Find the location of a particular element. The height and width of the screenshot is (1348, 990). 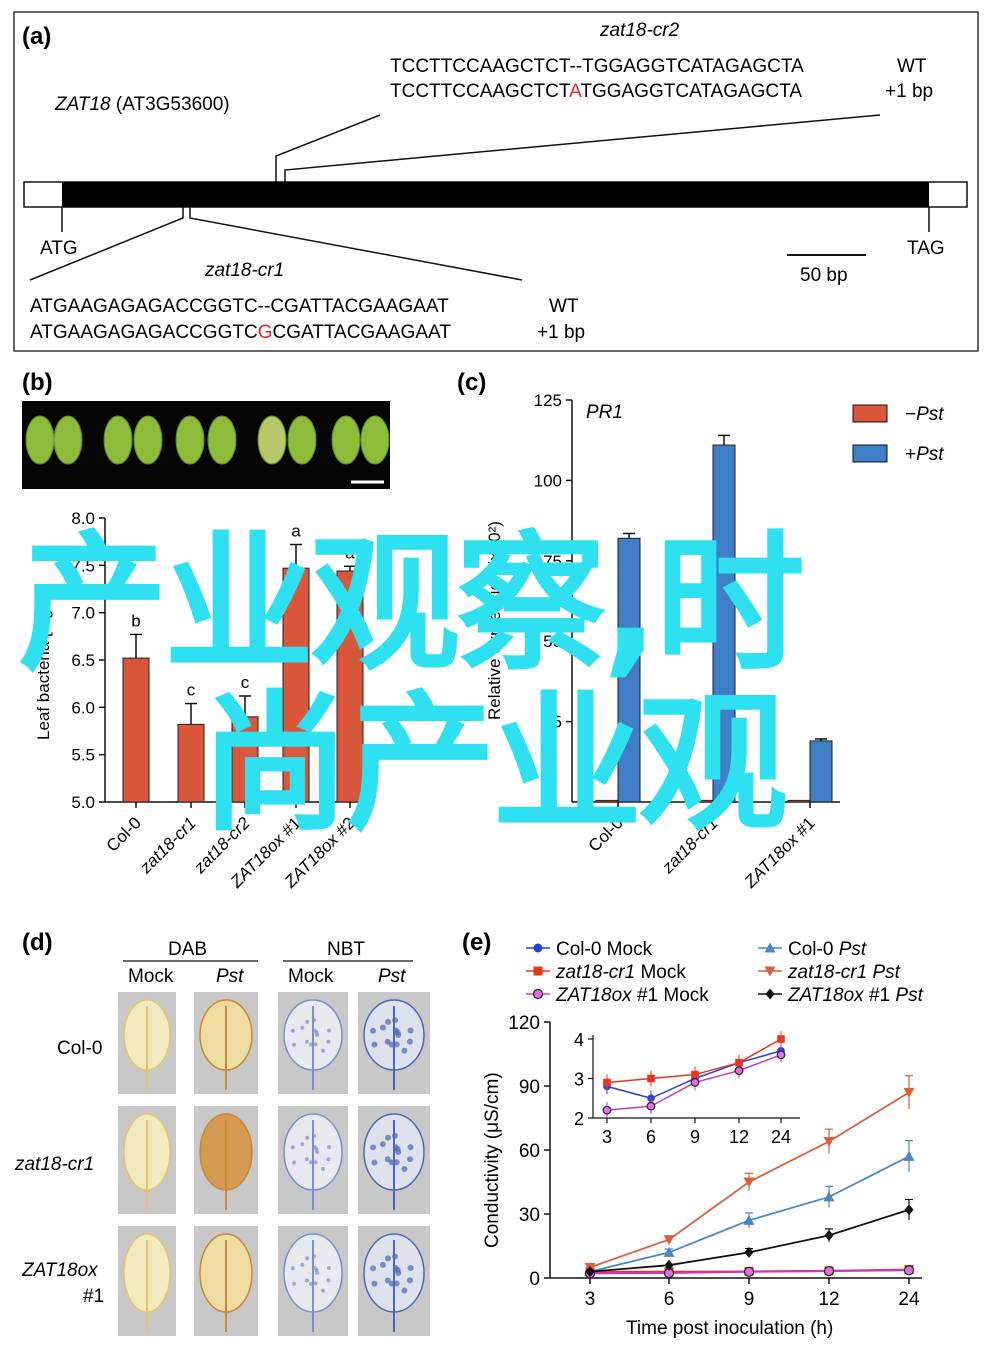

chart-e-x-tick-label: 6 is located at coordinates (669, 1299).